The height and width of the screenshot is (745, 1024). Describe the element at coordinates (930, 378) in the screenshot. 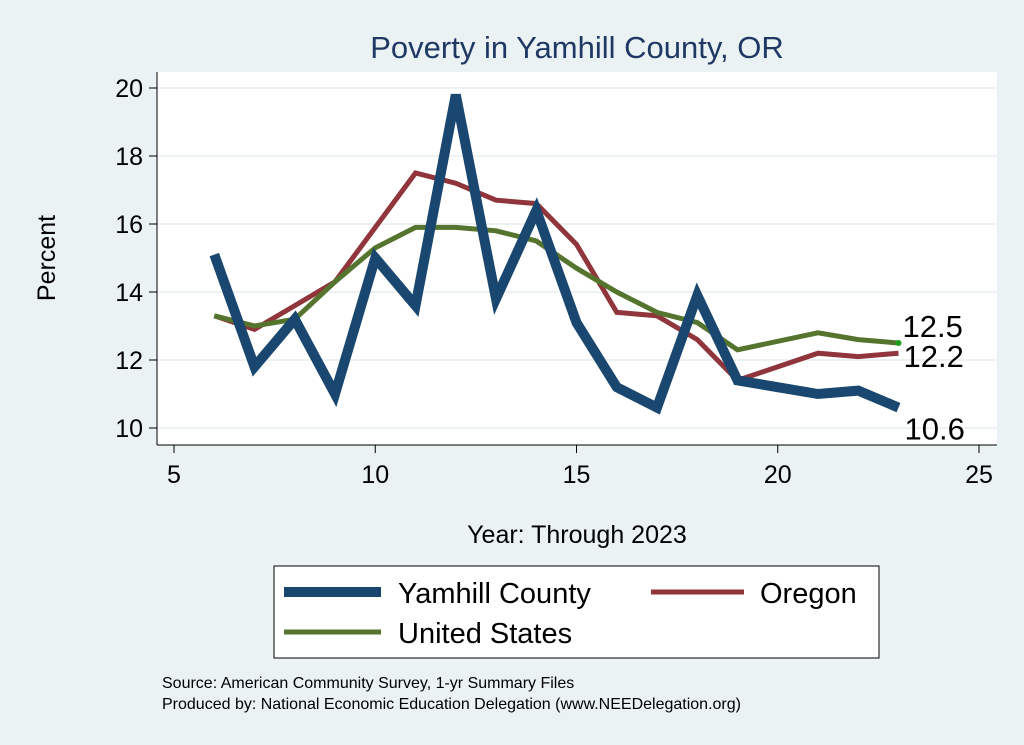

I see `end-labels: 10.6 12.212.5` at that location.